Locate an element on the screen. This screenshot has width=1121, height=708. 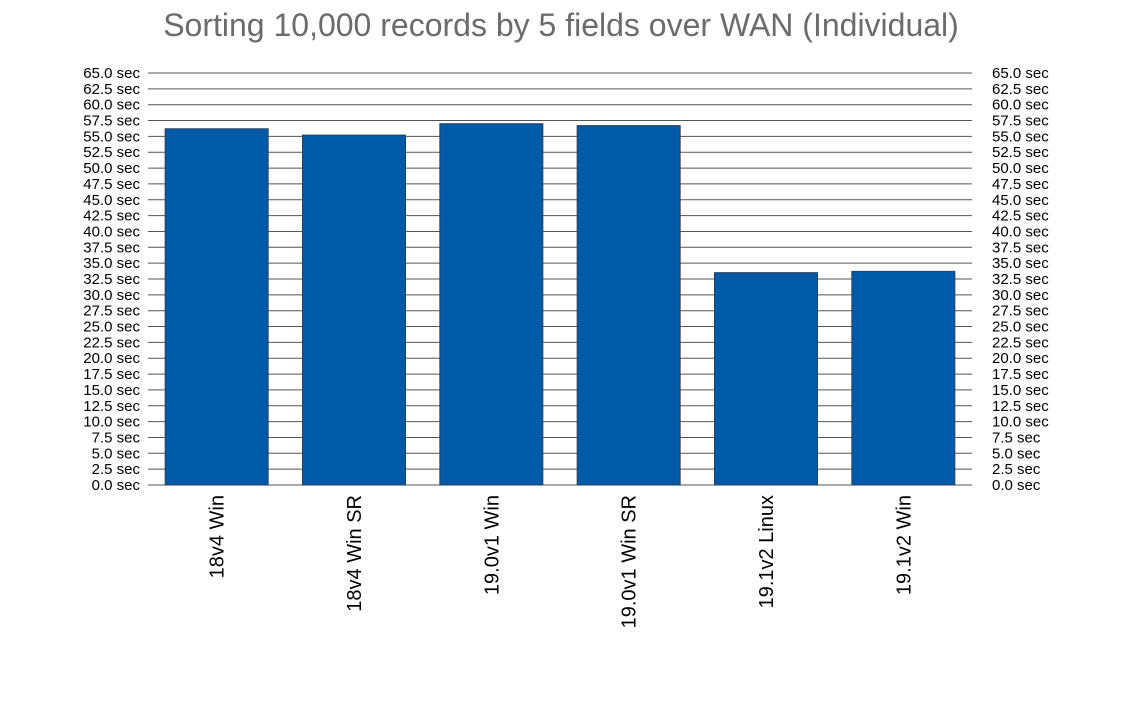
y-tick-label-left: 0.0 sec is located at coordinates (116, 485).